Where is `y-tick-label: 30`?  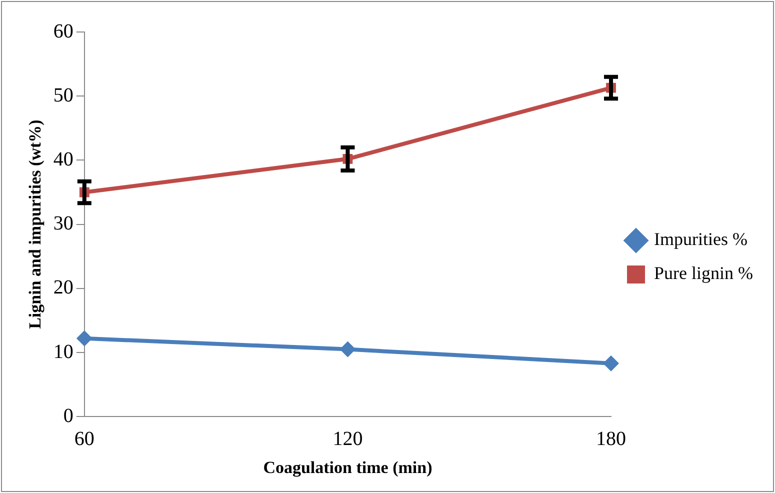 y-tick-label: 30 is located at coordinates (63, 223).